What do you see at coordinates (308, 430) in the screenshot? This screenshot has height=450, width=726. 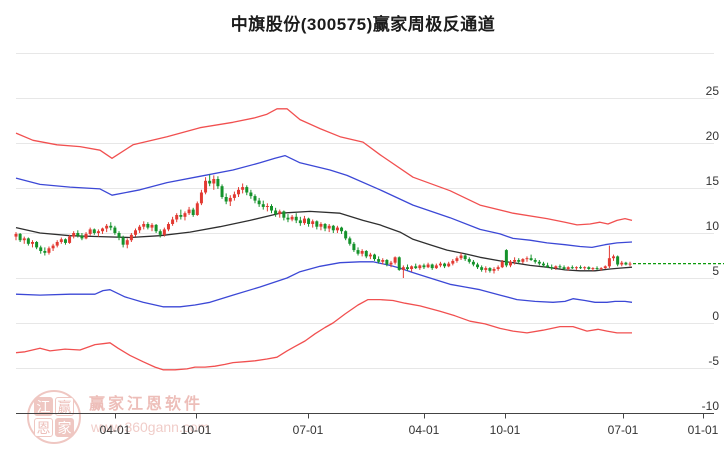 I see `x-axis-label: 07-01` at bounding box center [308, 430].